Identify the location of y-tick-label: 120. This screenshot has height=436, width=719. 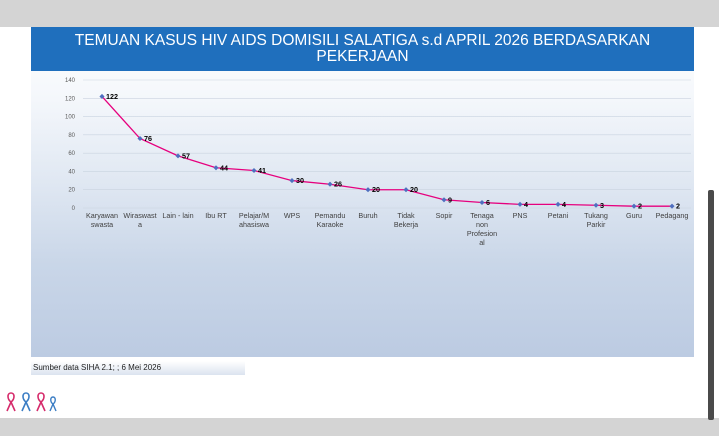
(70, 99).